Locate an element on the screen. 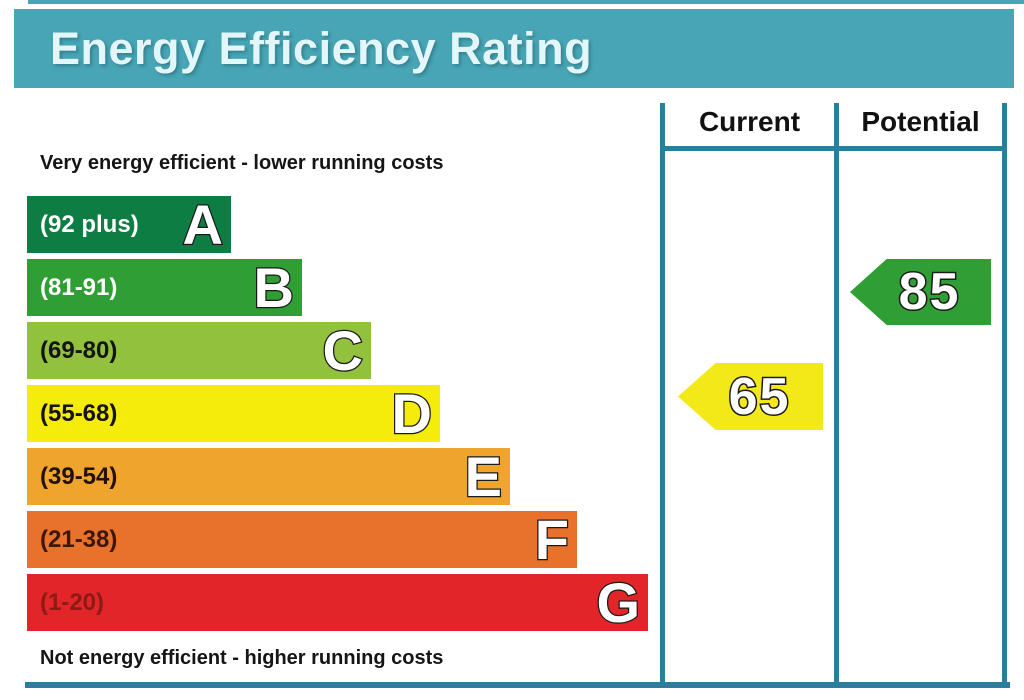 The width and height of the screenshot is (1024, 700). table-column-divider is located at coordinates (836, 395).